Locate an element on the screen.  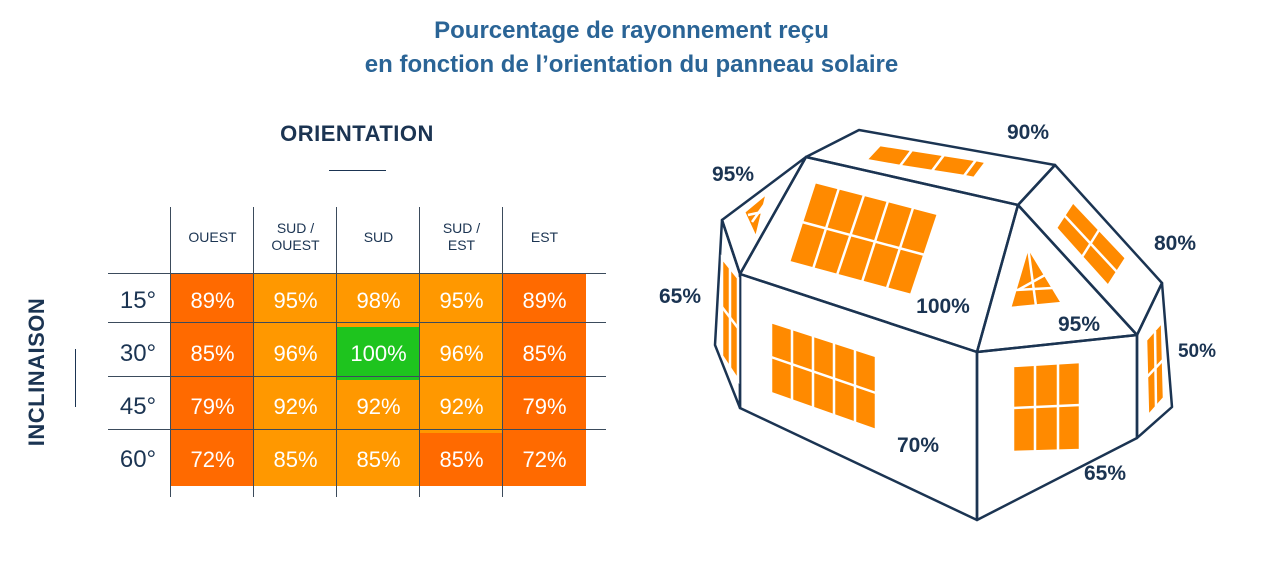
col-header-line1: OUEST is located at coordinates (212, 236).